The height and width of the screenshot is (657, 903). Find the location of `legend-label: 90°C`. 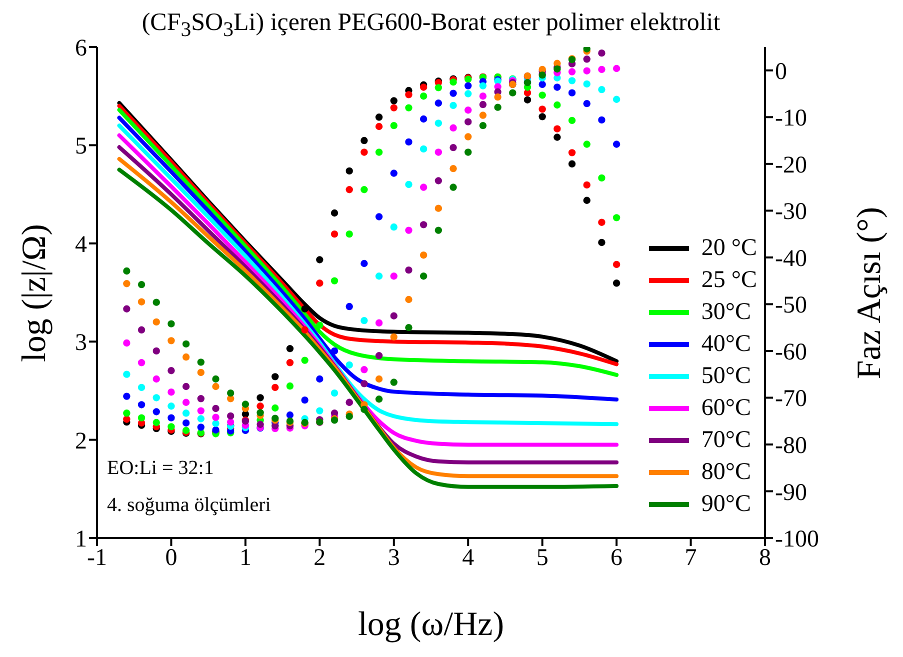

legend-label: 90°C is located at coordinates (726, 504).